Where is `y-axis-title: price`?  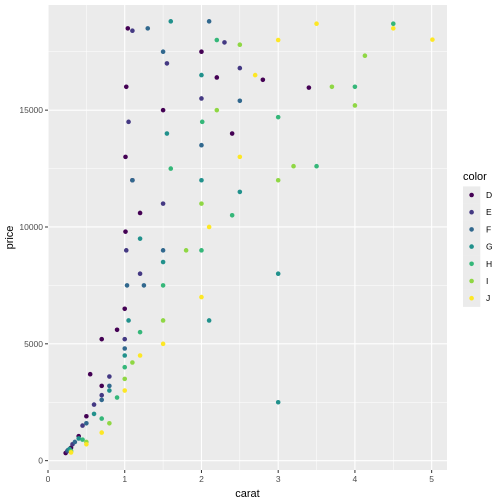 y-axis-title: price is located at coordinates (10, 238).